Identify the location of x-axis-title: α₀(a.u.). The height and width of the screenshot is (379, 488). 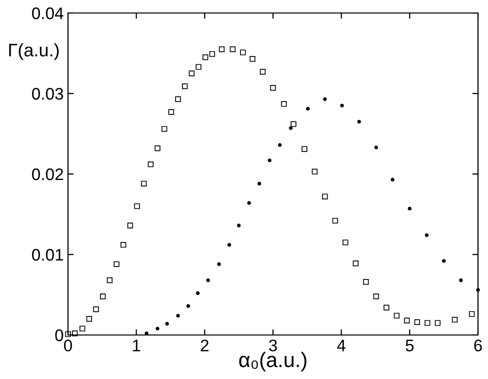
(272, 362).